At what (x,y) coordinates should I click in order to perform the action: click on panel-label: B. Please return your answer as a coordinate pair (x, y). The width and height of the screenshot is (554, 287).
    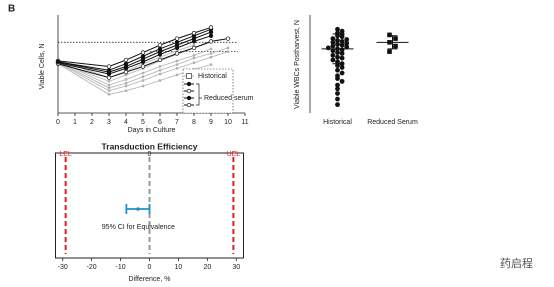
    Looking at the image, I should click on (11, 9).